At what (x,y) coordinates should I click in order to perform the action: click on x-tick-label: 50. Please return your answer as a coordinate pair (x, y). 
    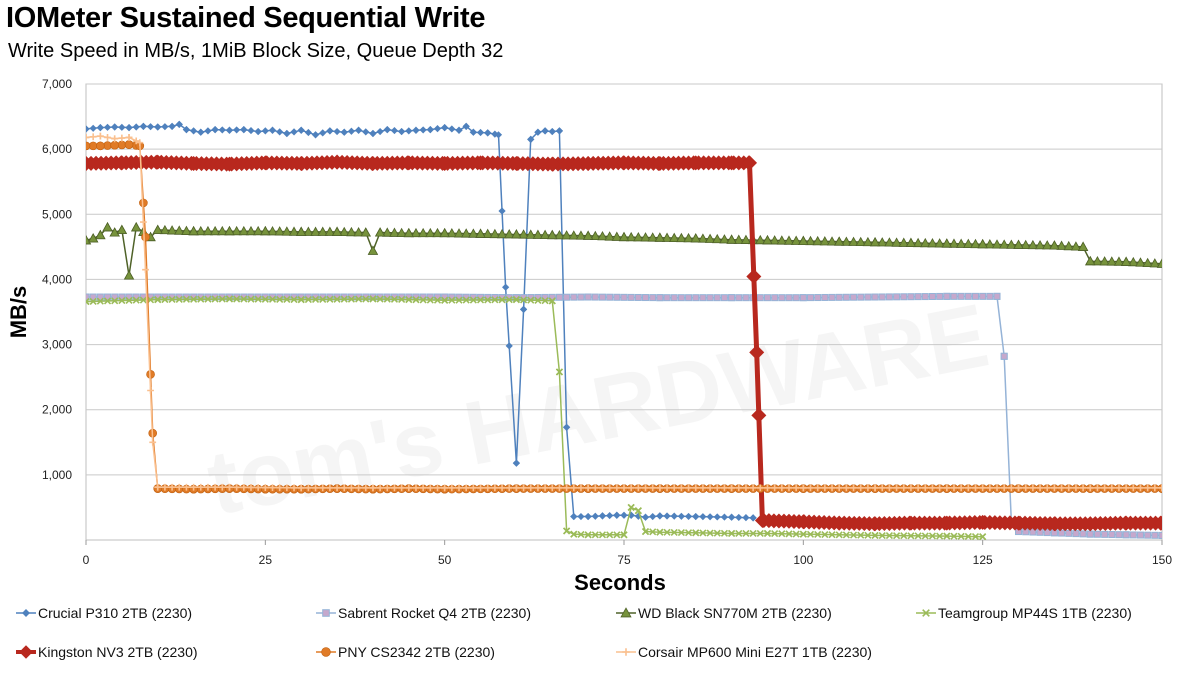
    Looking at the image, I should click on (445, 560).